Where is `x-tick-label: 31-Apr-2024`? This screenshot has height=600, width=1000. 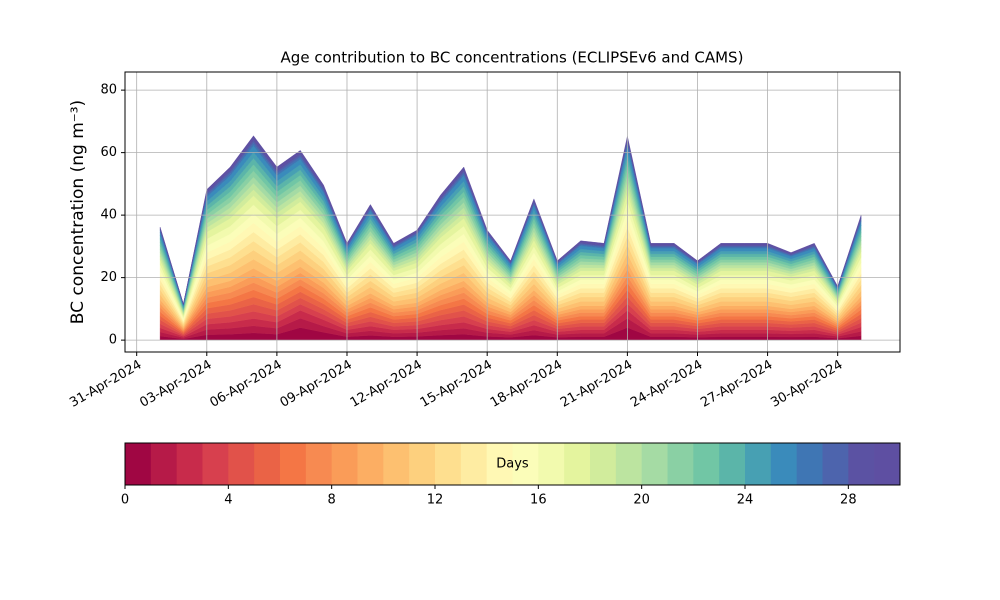 x-tick-label: 31-Apr-2024 is located at coordinates (105, 384).